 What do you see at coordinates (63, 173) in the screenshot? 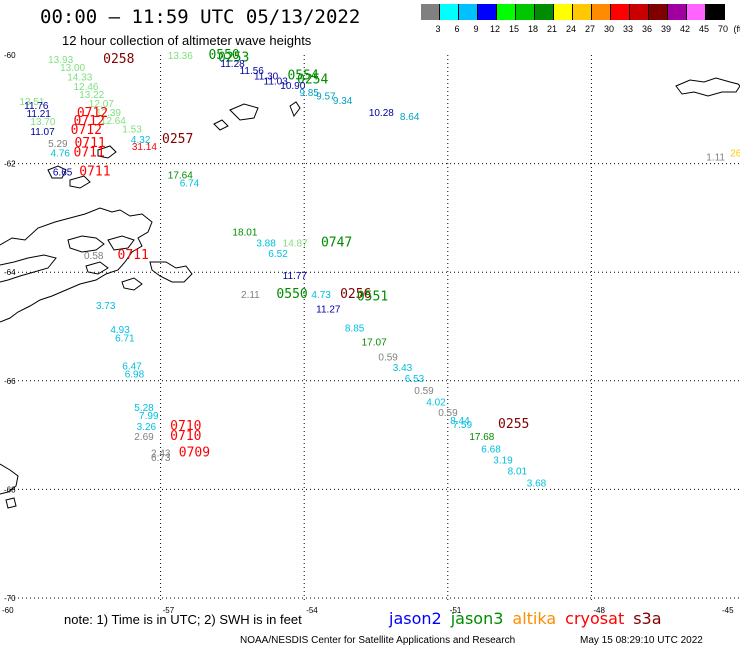
I see `wave-height-label: 6.65` at bounding box center [63, 173].